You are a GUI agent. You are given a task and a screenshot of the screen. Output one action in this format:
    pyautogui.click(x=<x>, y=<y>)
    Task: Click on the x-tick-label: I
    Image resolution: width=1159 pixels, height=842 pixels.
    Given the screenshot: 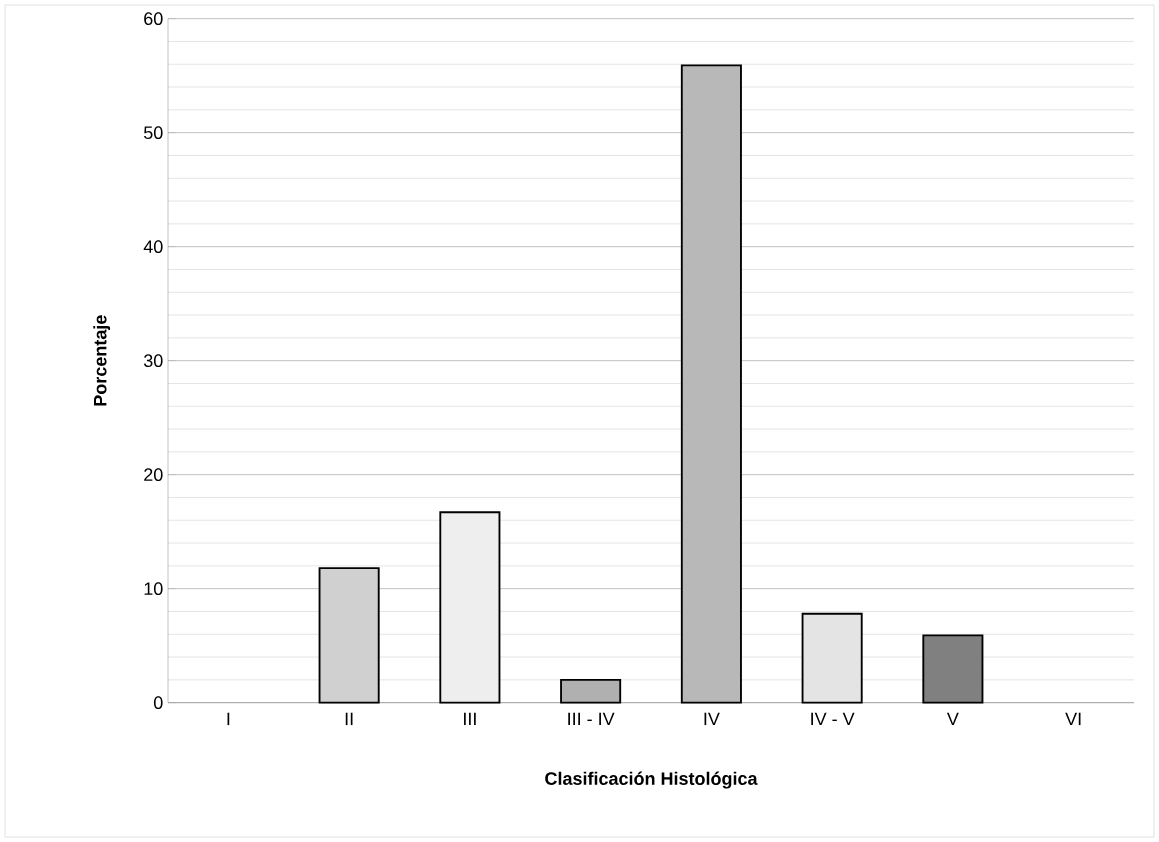 What is the action you would take?
    pyautogui.click(x=228, y=719)
    